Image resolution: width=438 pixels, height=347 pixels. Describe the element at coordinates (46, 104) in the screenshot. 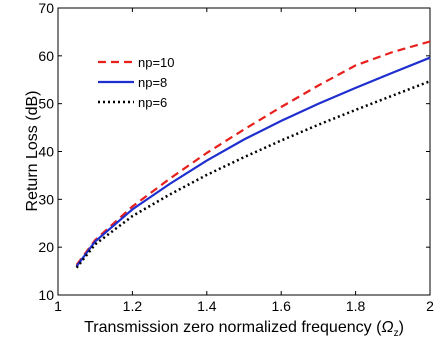

I see `y-tick-label: 50` at that location.